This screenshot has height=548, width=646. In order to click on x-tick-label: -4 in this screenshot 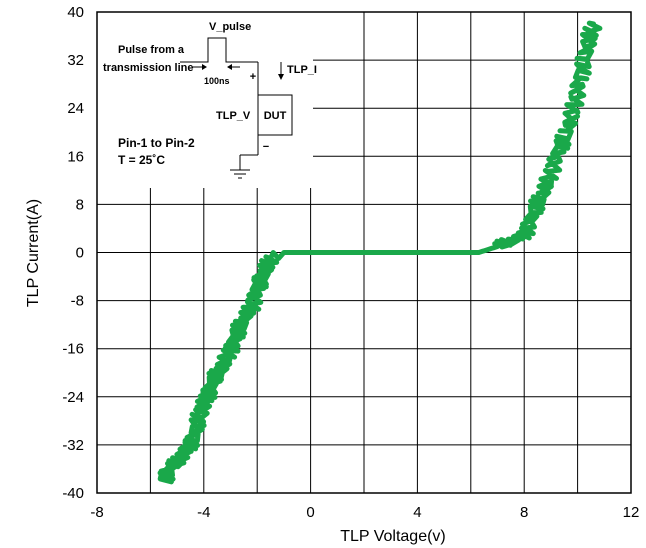, I will do `click(203, 512)`.